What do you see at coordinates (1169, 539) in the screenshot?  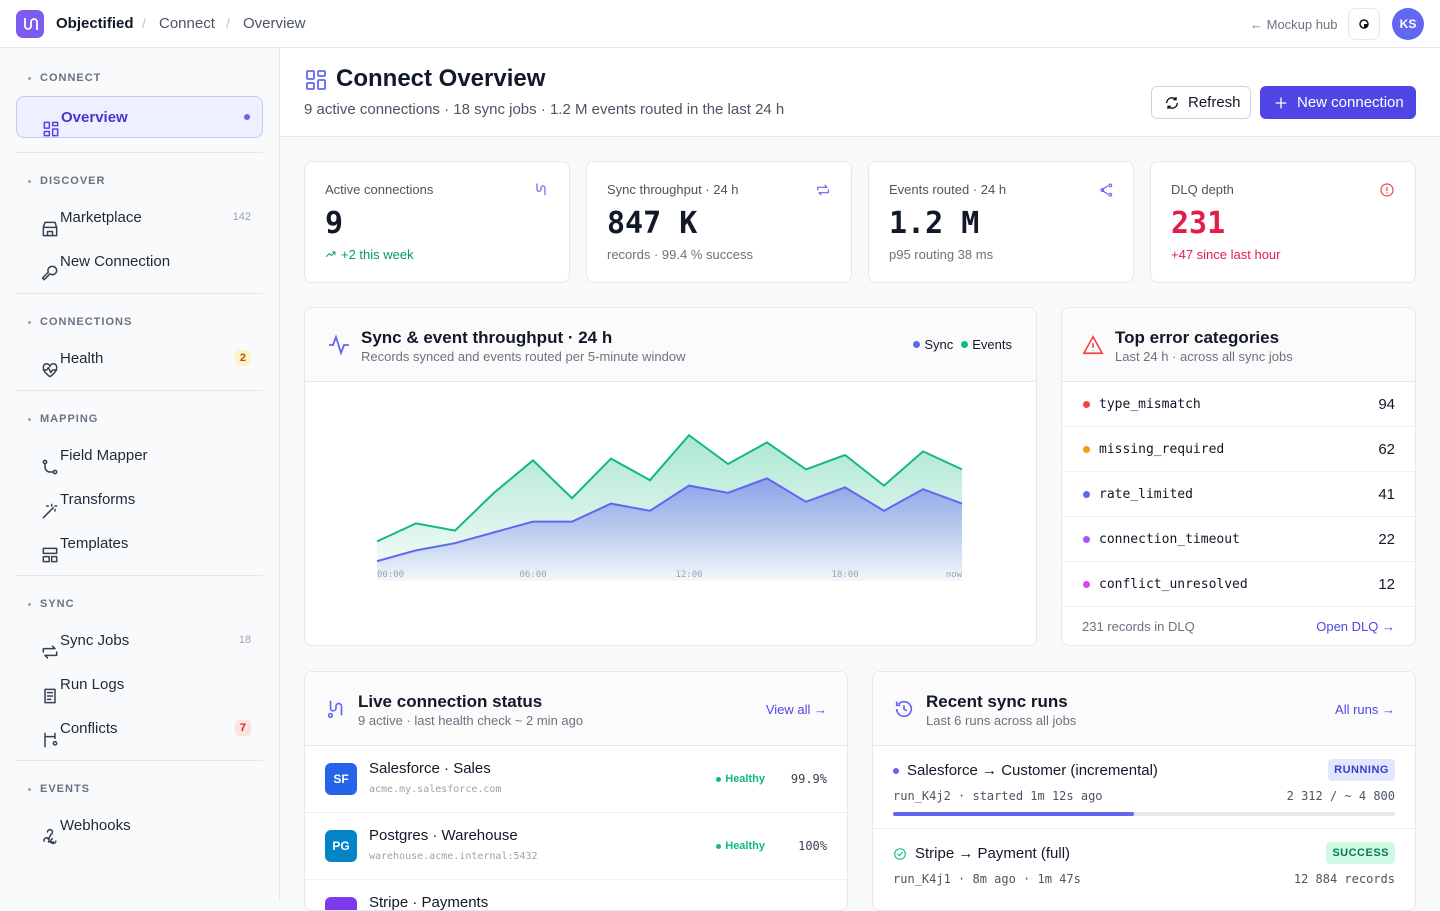 I see `error-name: connection_timeout` at bounding box center [1169, 539].